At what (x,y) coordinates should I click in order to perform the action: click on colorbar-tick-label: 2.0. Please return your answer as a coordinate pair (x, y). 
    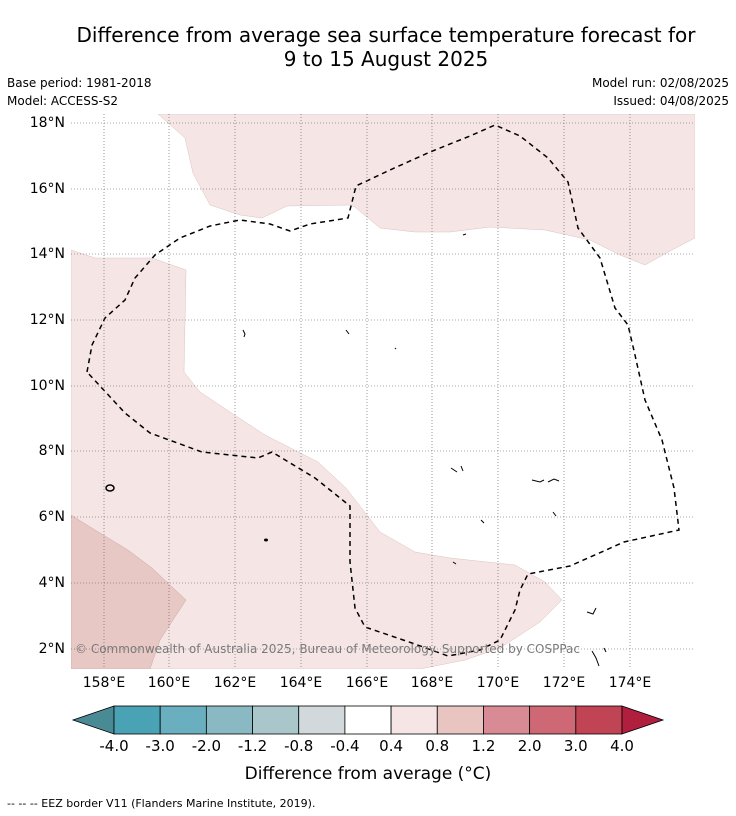
    Looking at the image, I should click on (530, 746).